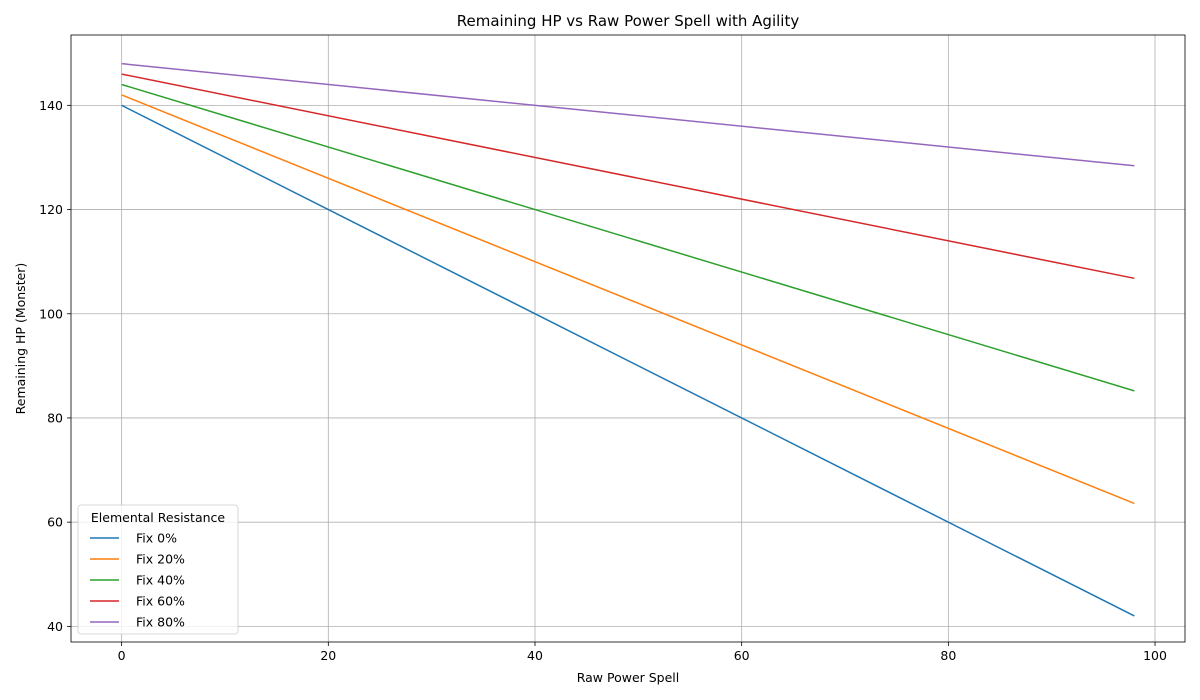 This screenshot has height=700, width=1200. Describe the element at coordinates (55, 522) in the screenshot. I see `y-tick-label: 60` at that location.